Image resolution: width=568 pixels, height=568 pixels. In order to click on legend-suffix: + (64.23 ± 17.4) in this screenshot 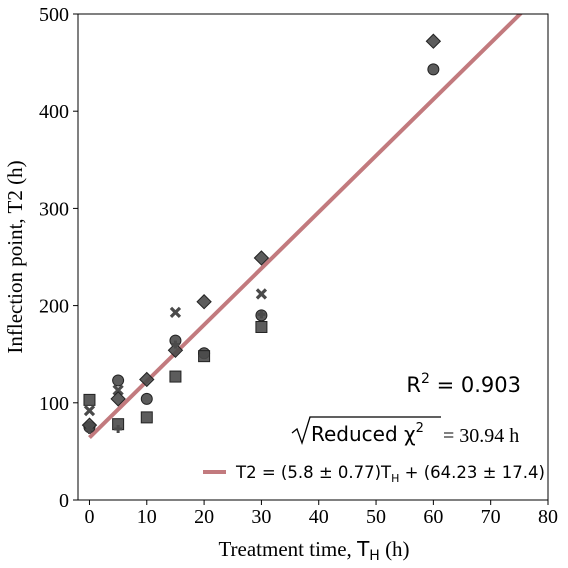, I will do `click(471, 472)`.